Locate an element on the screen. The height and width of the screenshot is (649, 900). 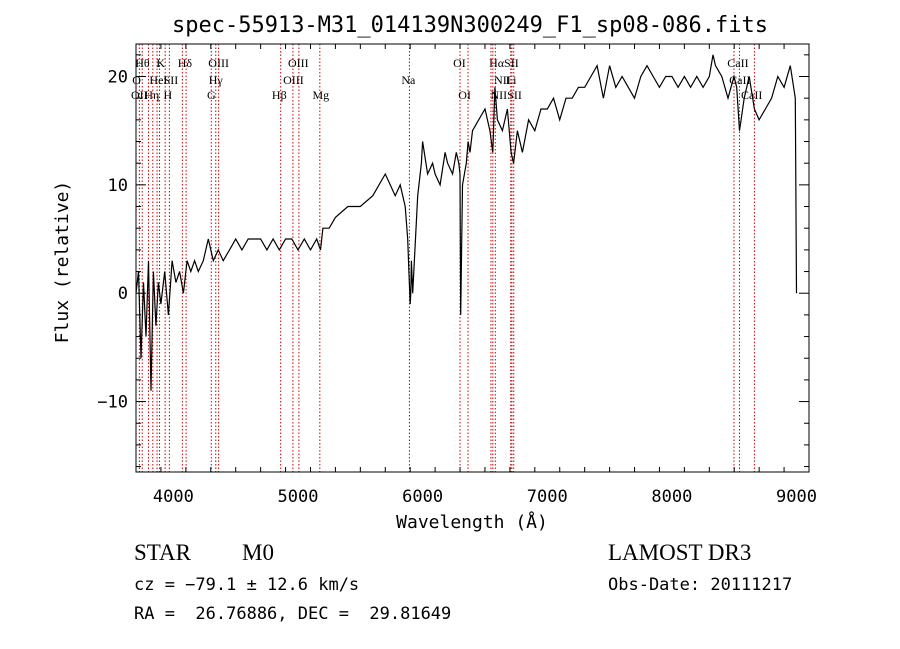
spectral-line-label: OII is located at coordinates (139, 95).